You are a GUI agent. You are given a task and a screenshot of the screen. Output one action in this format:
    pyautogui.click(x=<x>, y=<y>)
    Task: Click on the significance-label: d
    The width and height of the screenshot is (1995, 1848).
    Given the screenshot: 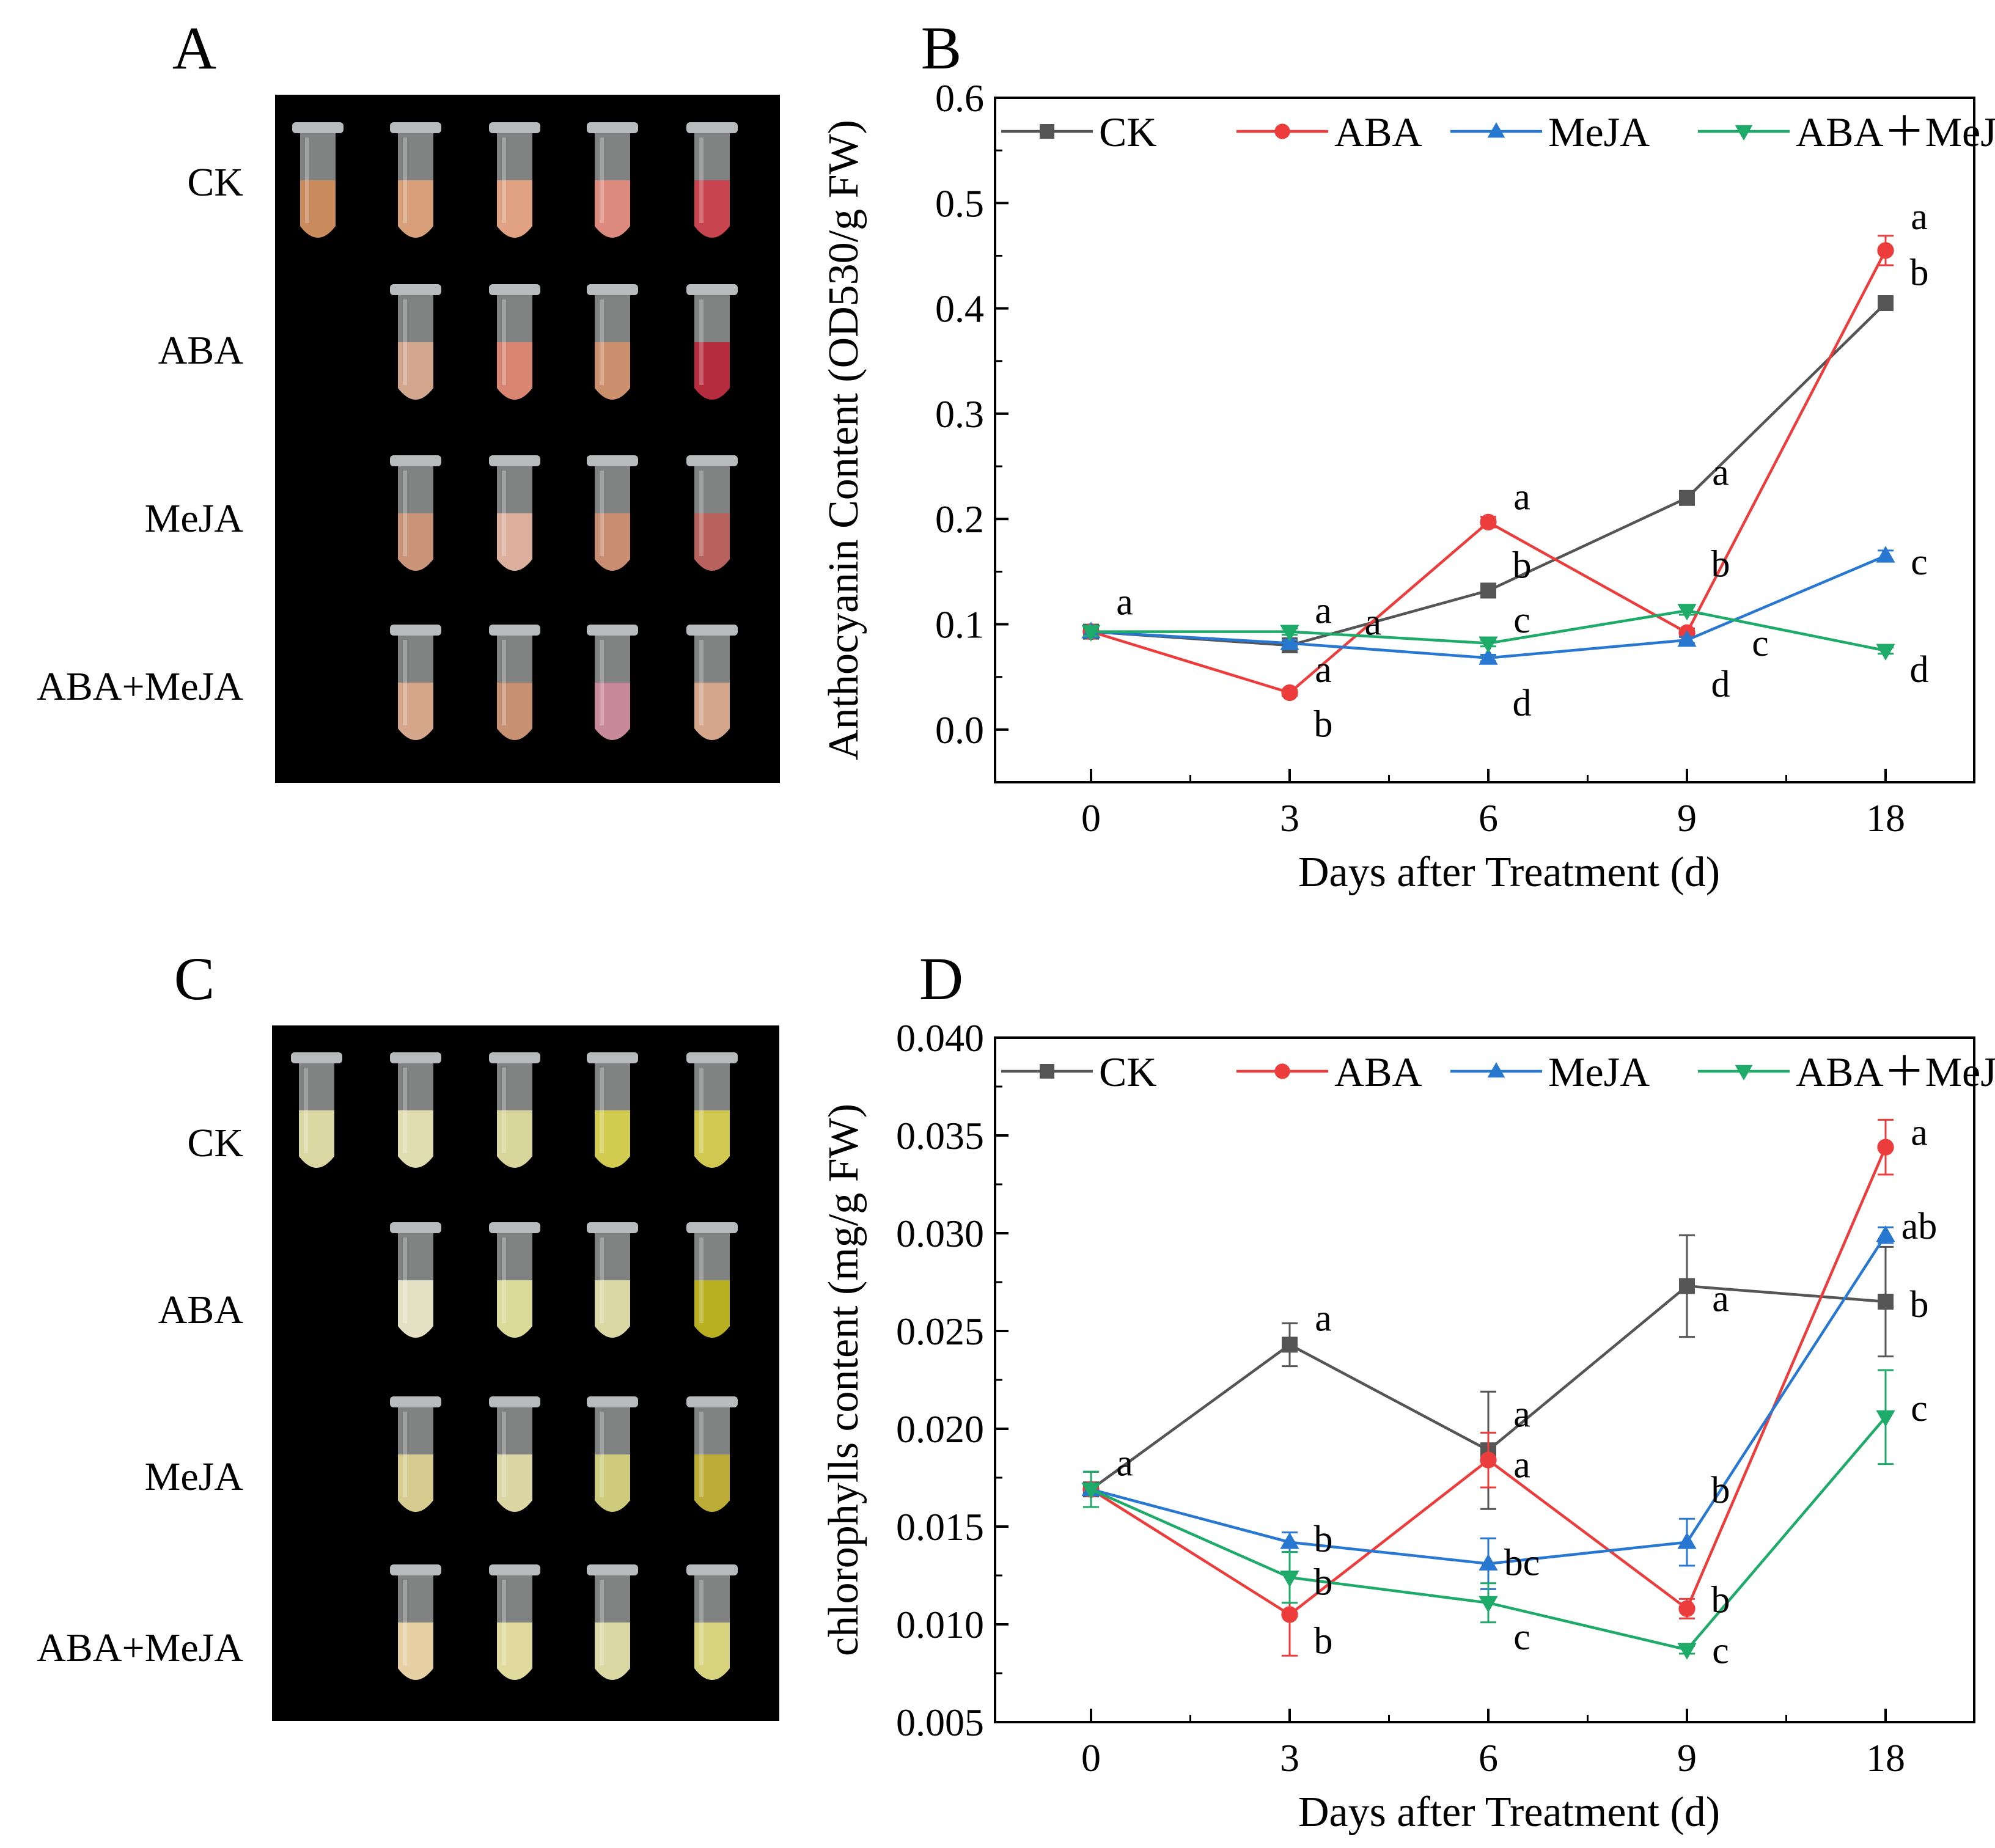 What is the action you would take?
    pyautogui.click(x=1720, y=685)
    